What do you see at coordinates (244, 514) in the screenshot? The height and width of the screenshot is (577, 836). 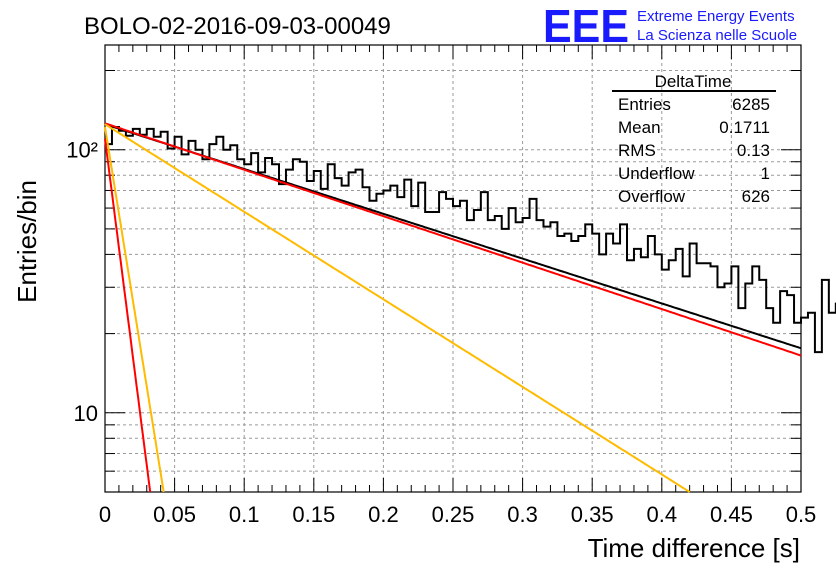 I see `x-tick-label: 0.1` at bounding box center [244, 514].